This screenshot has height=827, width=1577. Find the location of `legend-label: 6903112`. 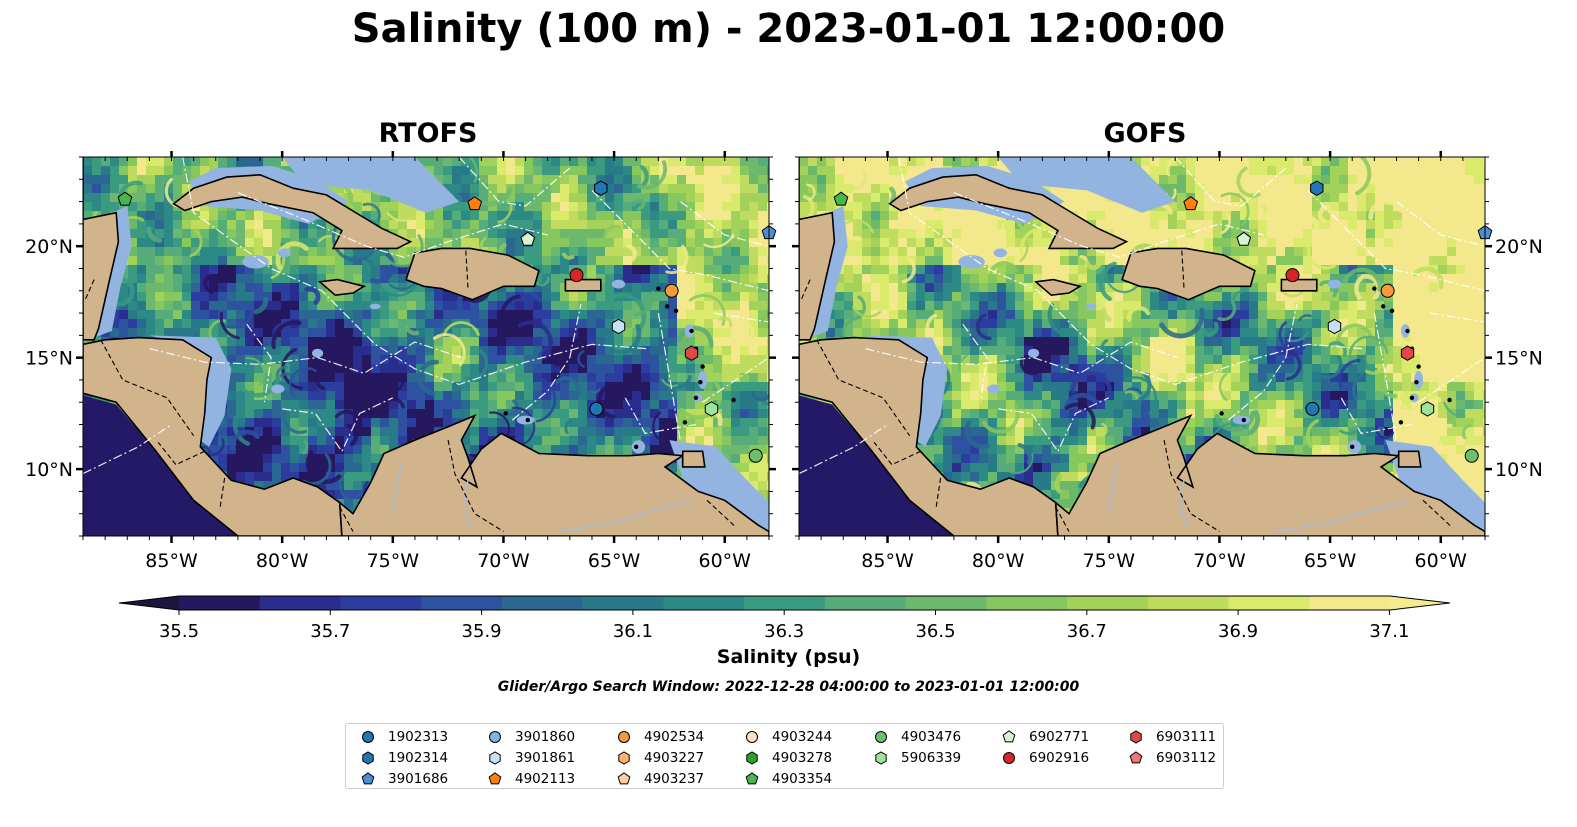

legend-label: 6903112 is located at coordinates (1186, 757).